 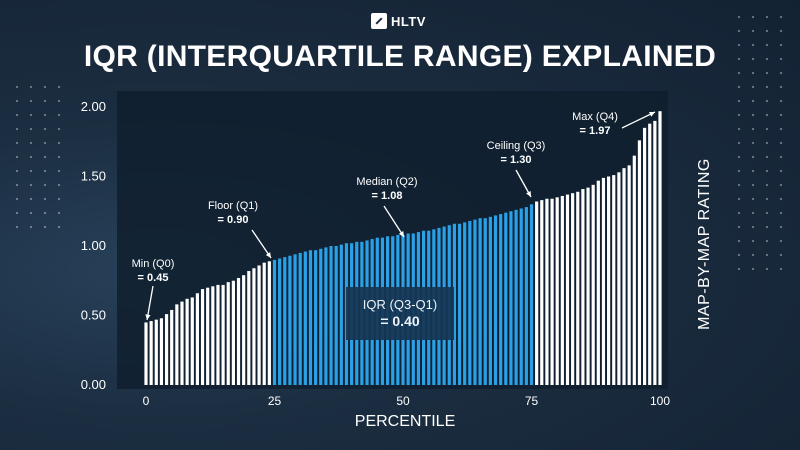 What do you see at coordinates (516, 153) in the screenshot?
I see `ceiling-annotation: Ceiling (Q3) = 1.30` at bounding box center [516, 153].